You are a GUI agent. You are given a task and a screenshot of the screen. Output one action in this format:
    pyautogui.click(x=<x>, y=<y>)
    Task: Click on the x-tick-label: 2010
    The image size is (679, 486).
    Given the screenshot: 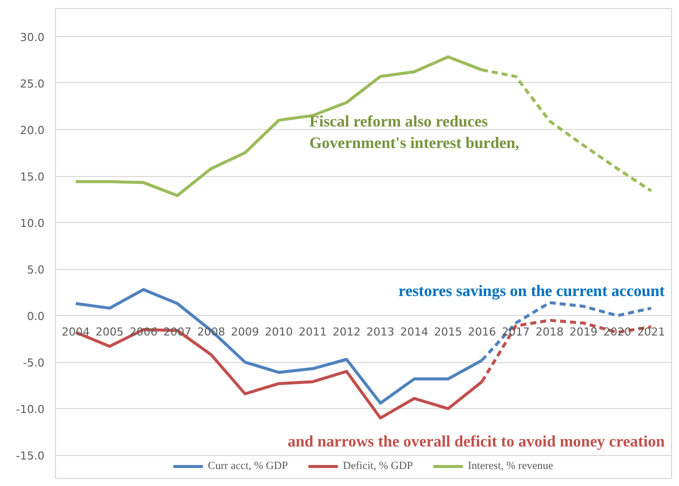 What is the action you would take?
    pyautogui.click(x=278, y=332)
    